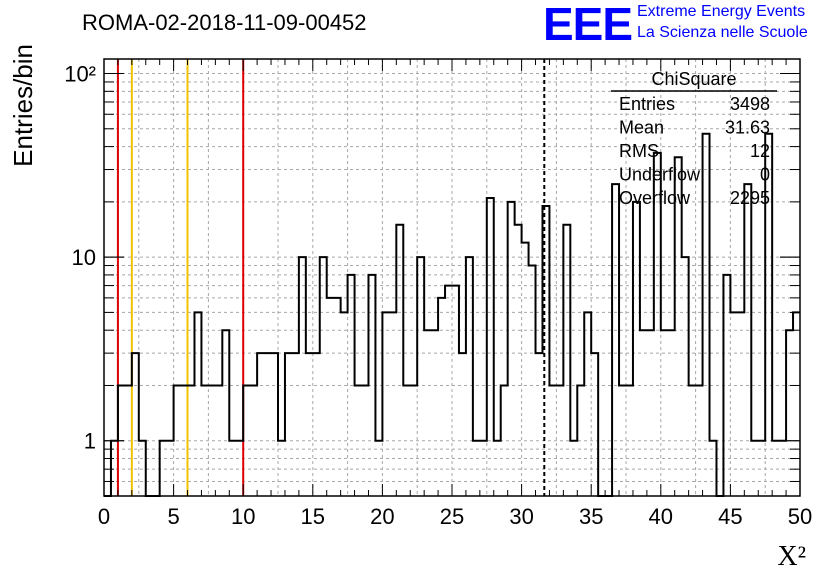 The height and width of the screenshot is (572, 836). Describe the element at coordinates (243, 516) in the screenshot. I see `x-tick-label: 10` at that location.